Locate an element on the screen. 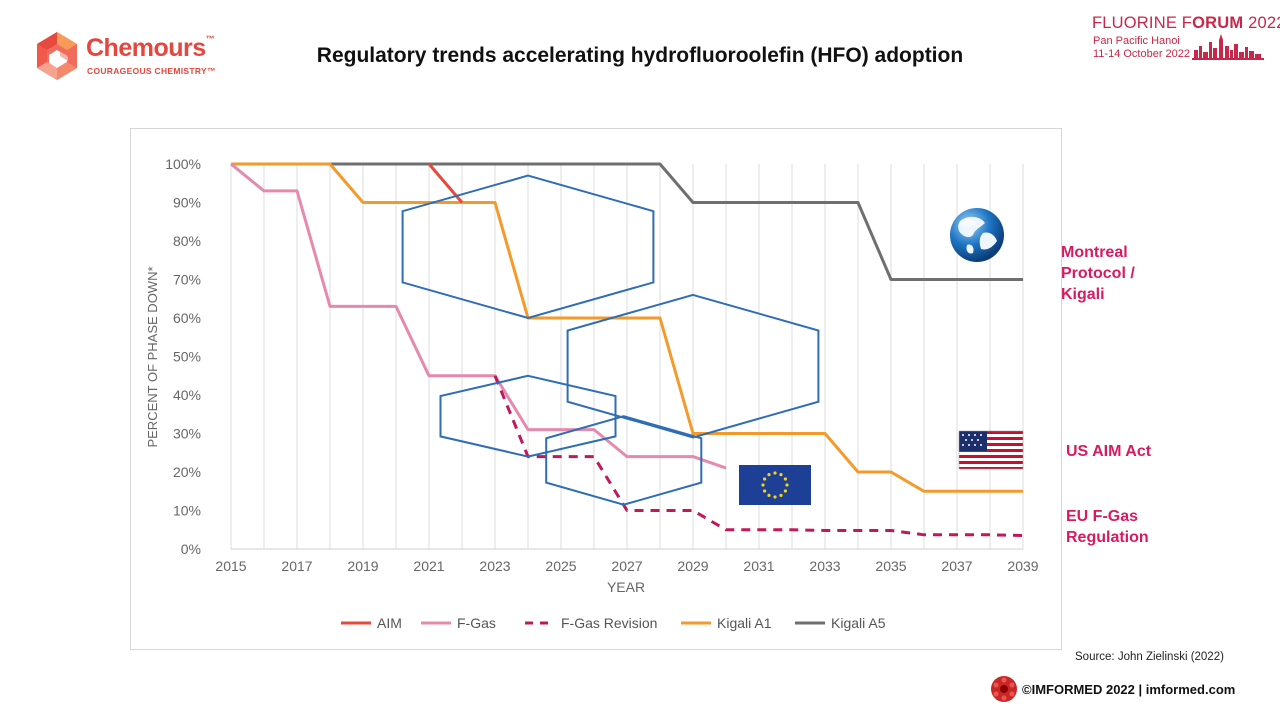 This screenshot has width=1280, height=720. y-tick-label: 10% is located at coordinates (187, 511).